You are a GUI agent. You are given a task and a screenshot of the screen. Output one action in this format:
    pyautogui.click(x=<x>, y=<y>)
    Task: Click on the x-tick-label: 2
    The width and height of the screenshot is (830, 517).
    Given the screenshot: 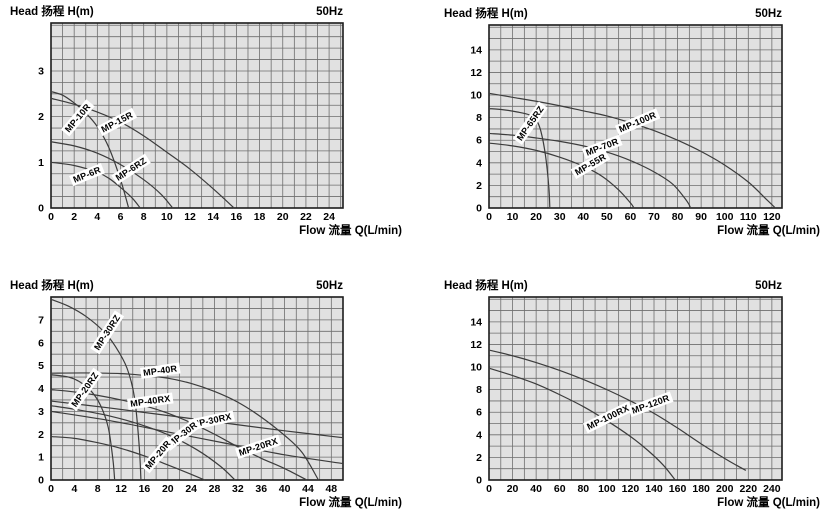 What is the action you would take?
    pyautogui.click(x=74, y=217)
    